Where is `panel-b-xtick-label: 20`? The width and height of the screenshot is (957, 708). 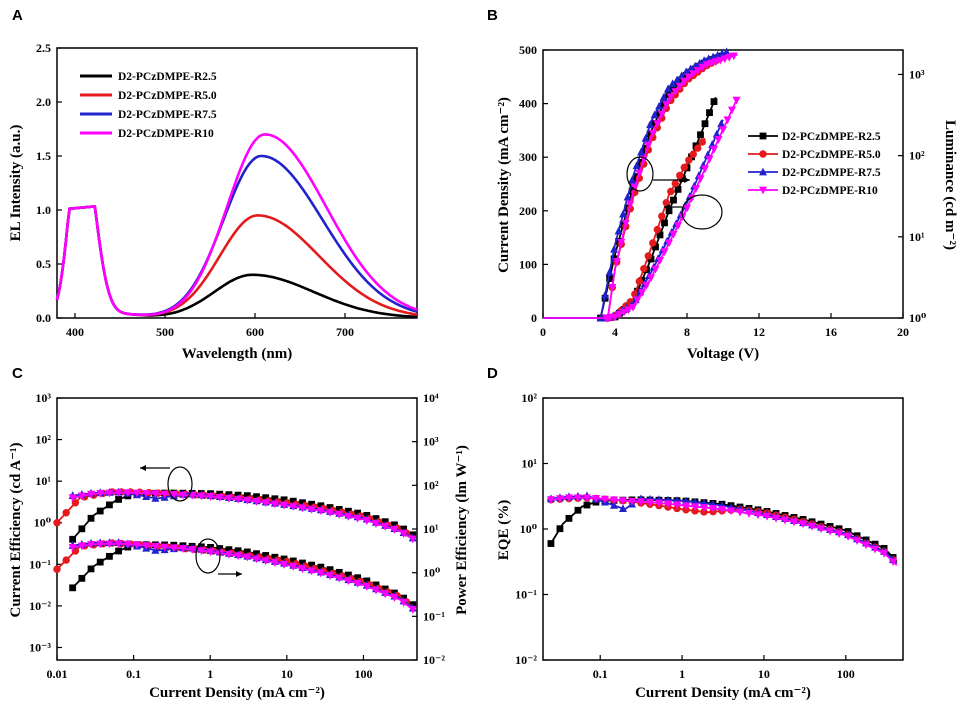 panel-b-xtick-label: 20 is located at coordinates (903, 332).